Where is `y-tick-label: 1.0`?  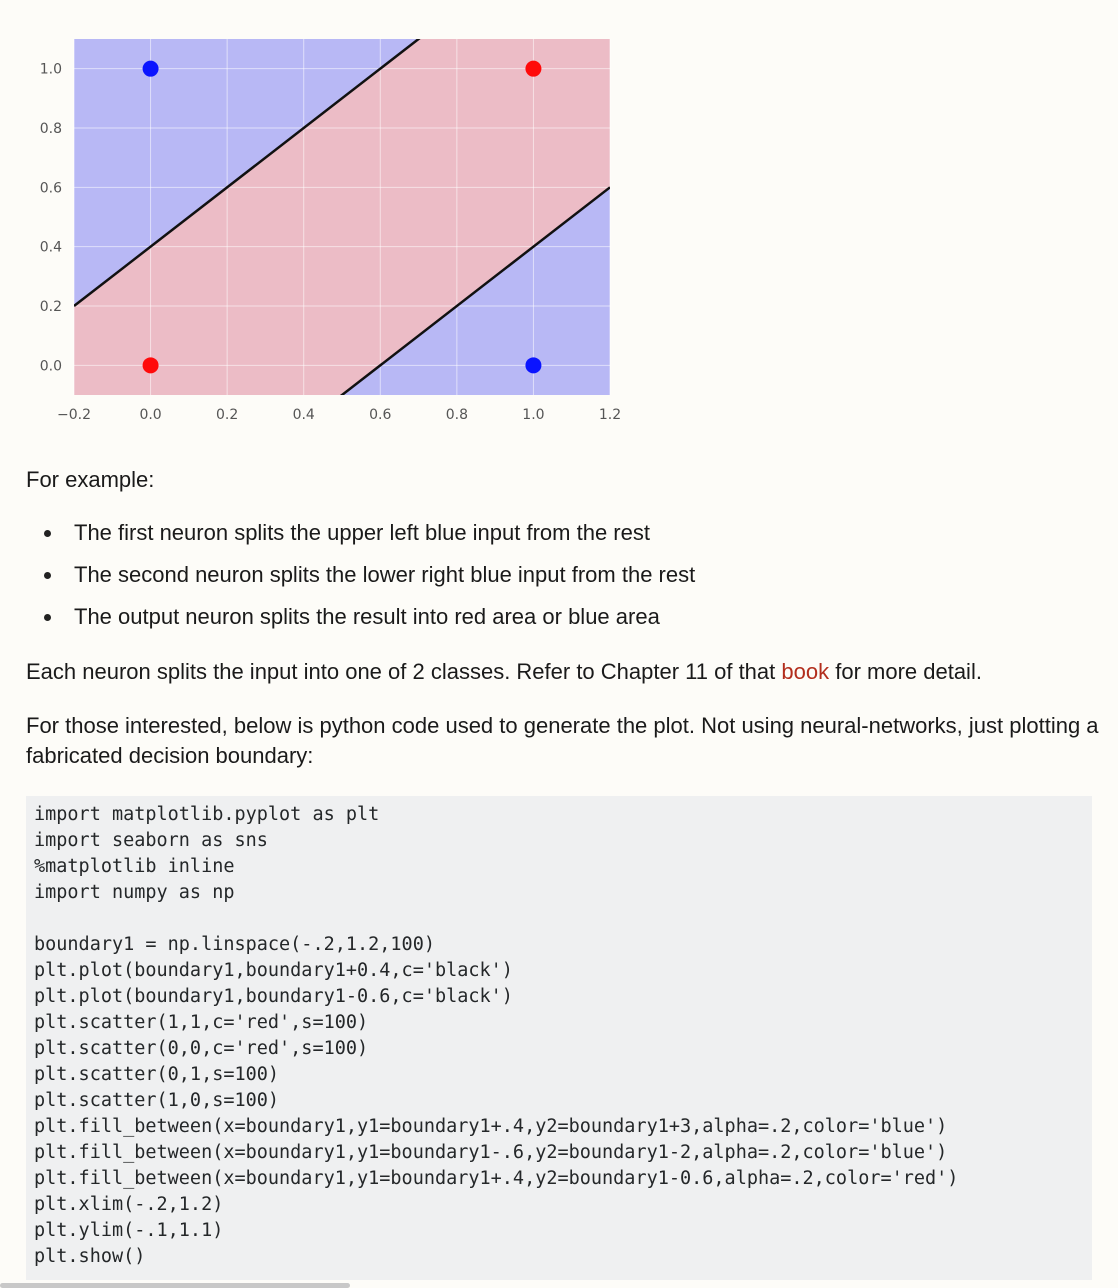
y-tick-label: 1.0 is located at coordinates (51, 70).